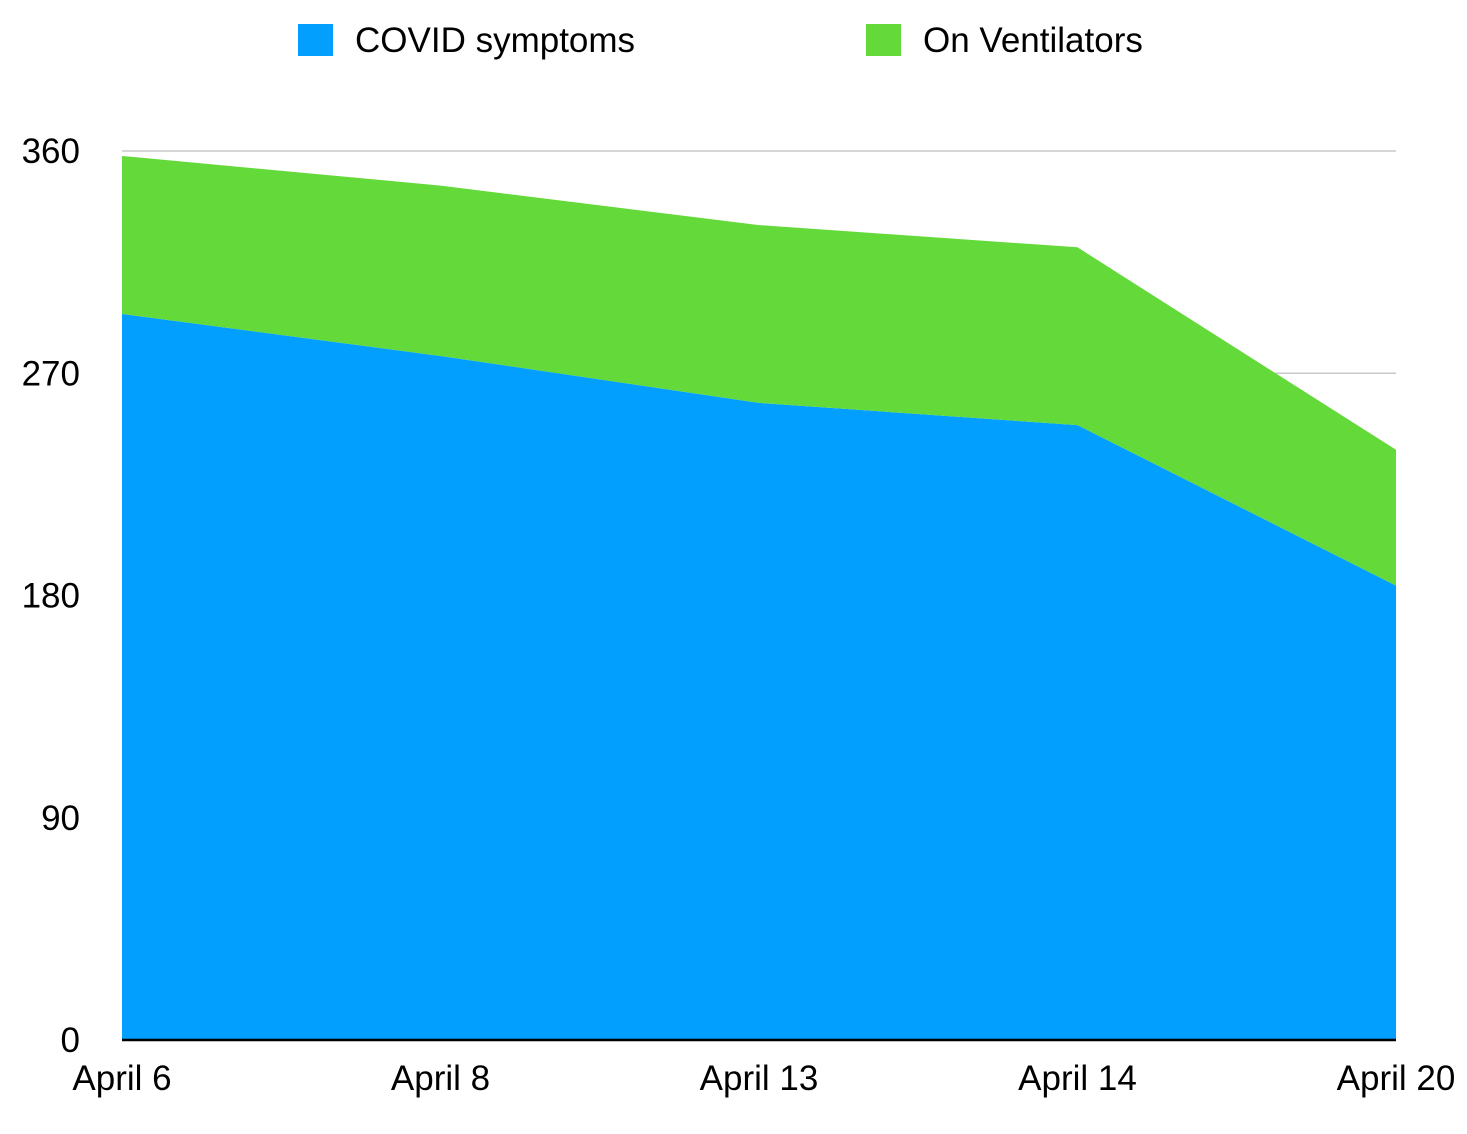 The height and width of the screenshot is (1134, 1467). I want to click on y-tick-label: 90, so click(60, 818).